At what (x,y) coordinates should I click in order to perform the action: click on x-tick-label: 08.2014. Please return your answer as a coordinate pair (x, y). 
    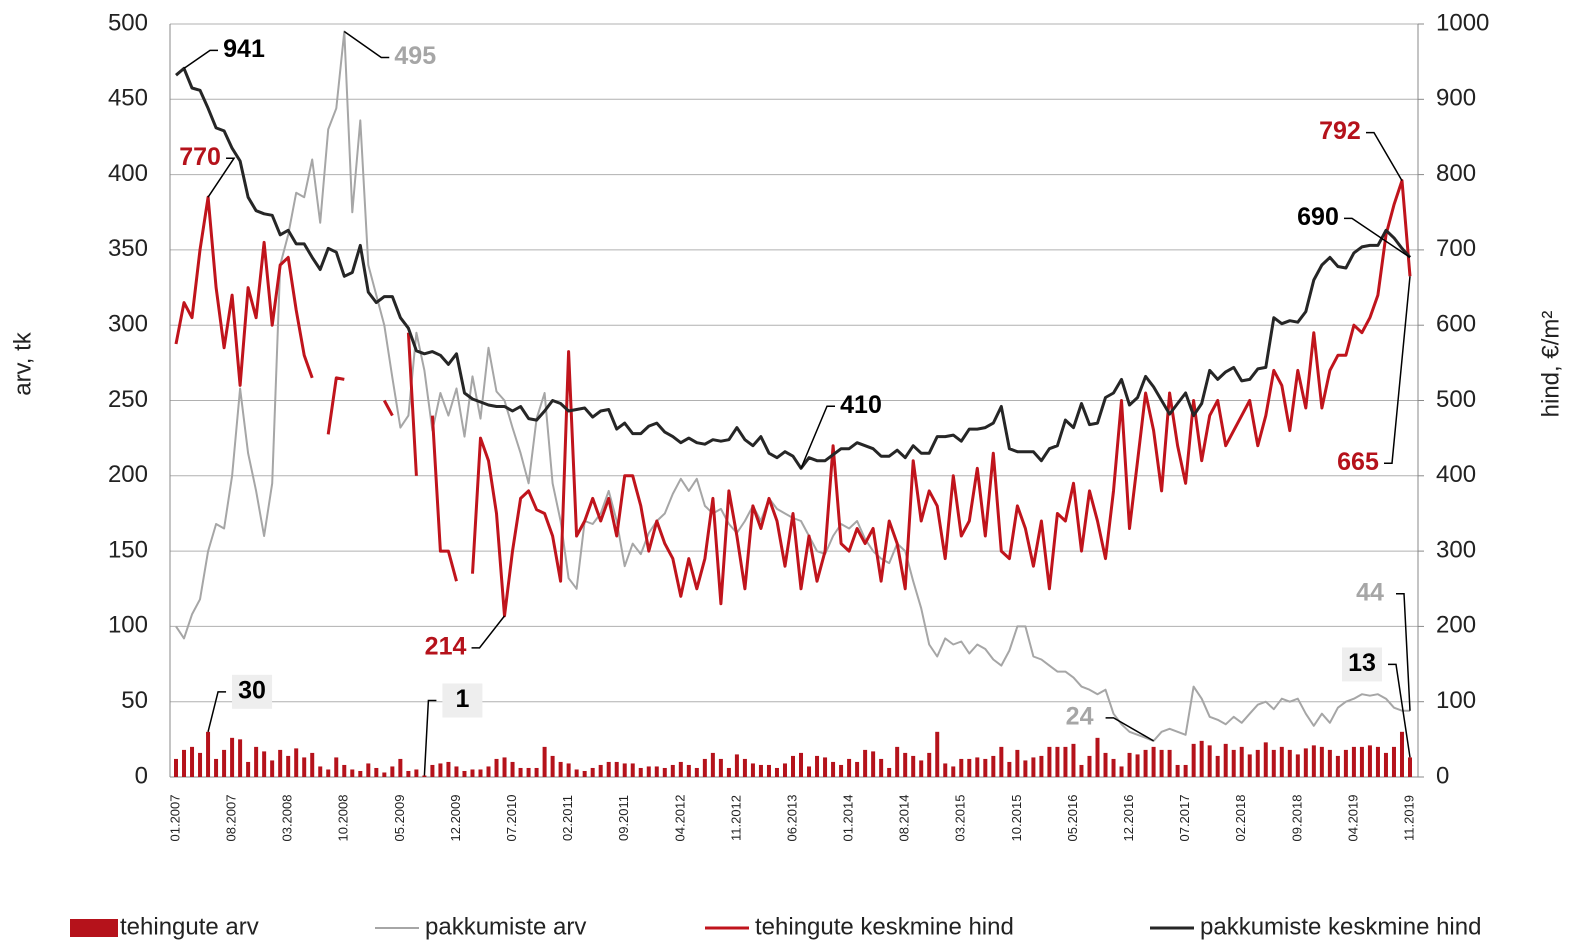
    Looking at the image, I should click on (904, 818).